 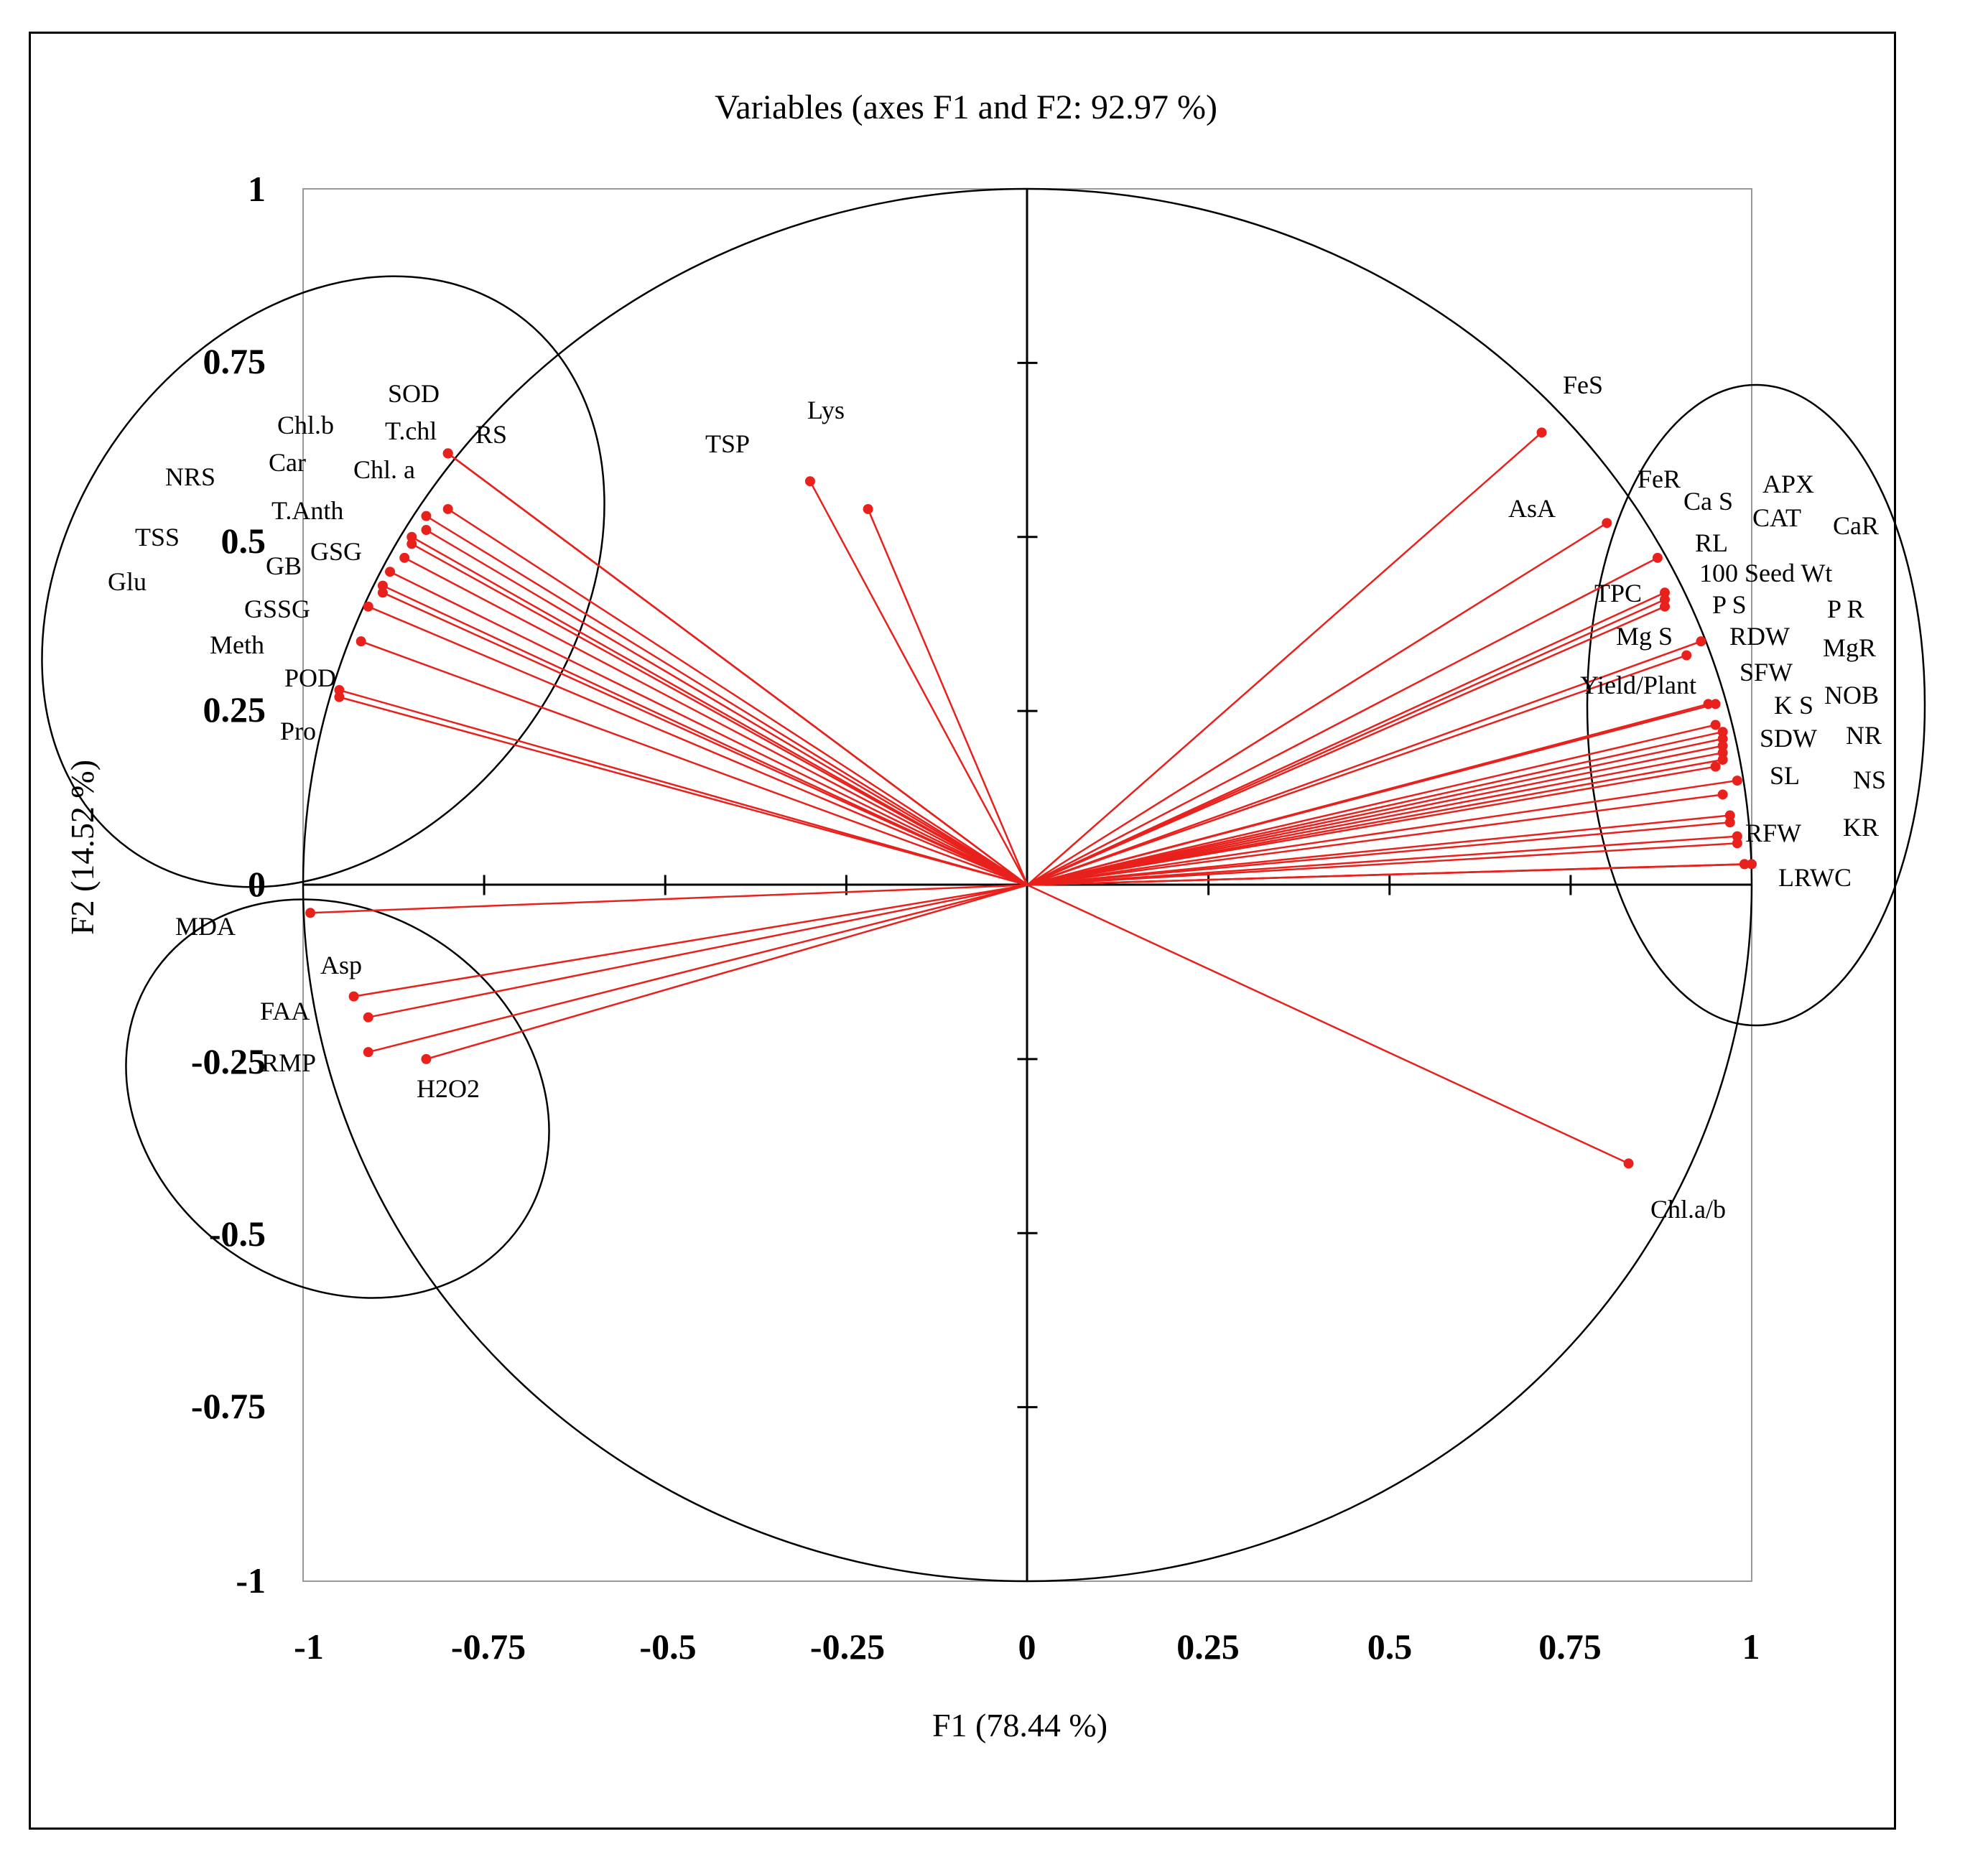 What do you see at coordinates (1751, 1646) in the screenshot?
I see `x-tick-label: 1` at bounding box center [1751, 1646].